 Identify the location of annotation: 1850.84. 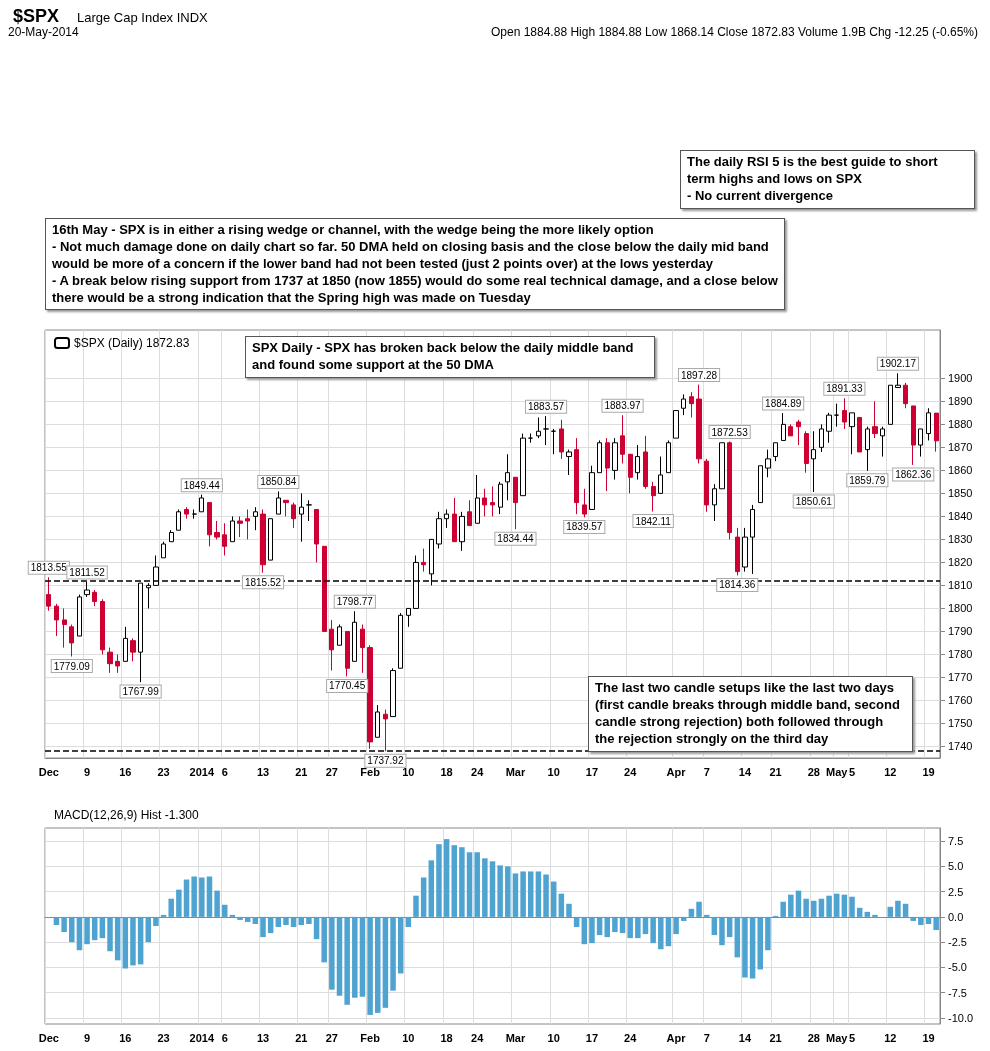
(278, 482).